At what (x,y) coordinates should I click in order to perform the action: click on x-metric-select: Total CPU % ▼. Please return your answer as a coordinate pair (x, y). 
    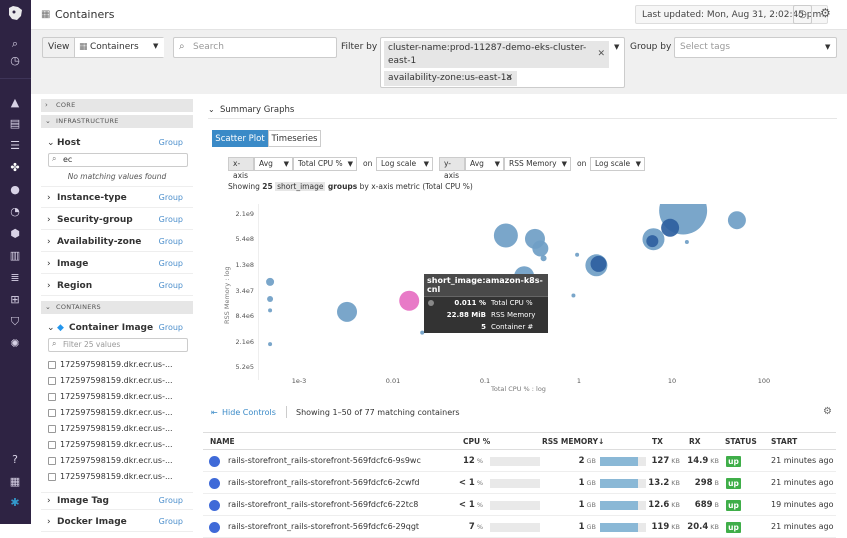
    Looking at the image, I should click on (325, 164).